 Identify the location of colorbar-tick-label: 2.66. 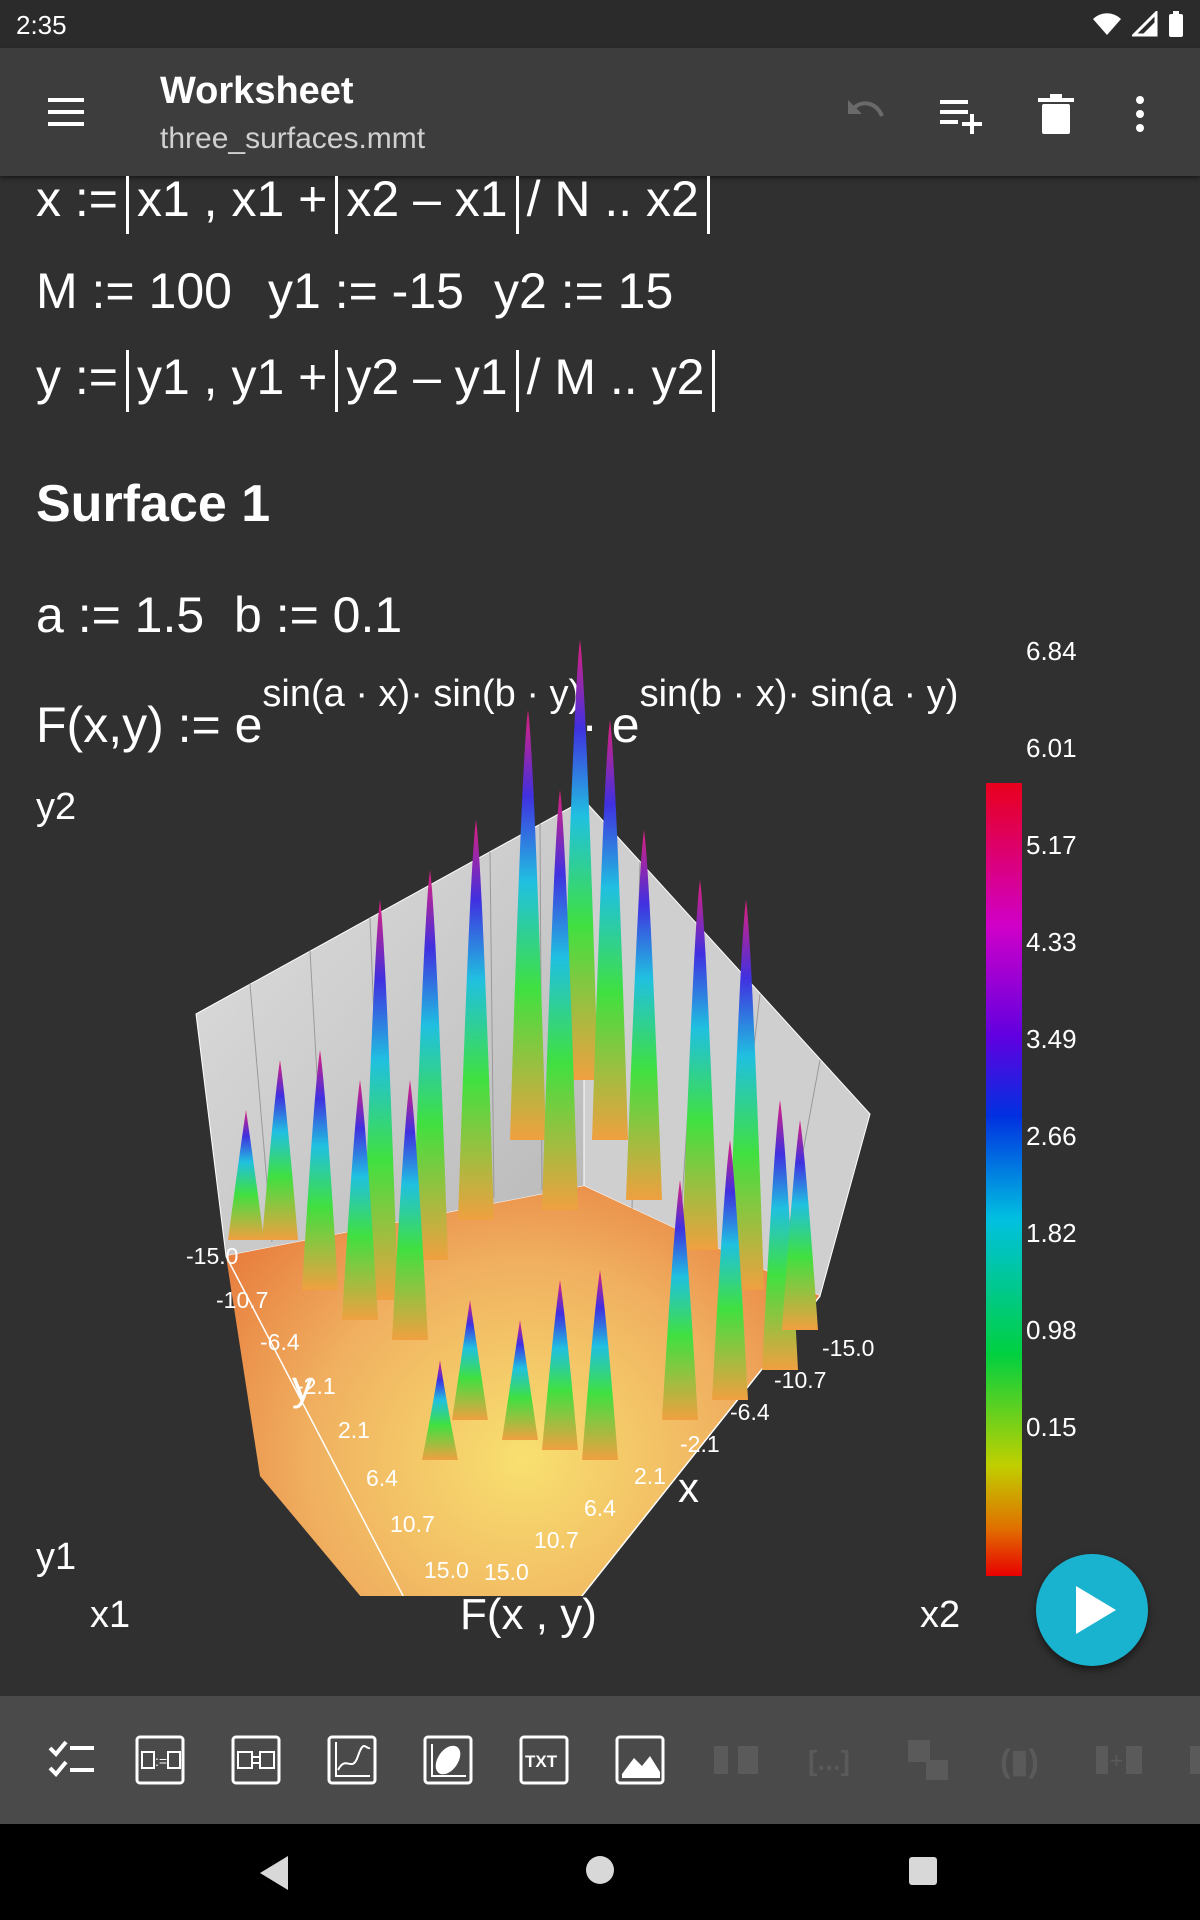
(1051, 1136).